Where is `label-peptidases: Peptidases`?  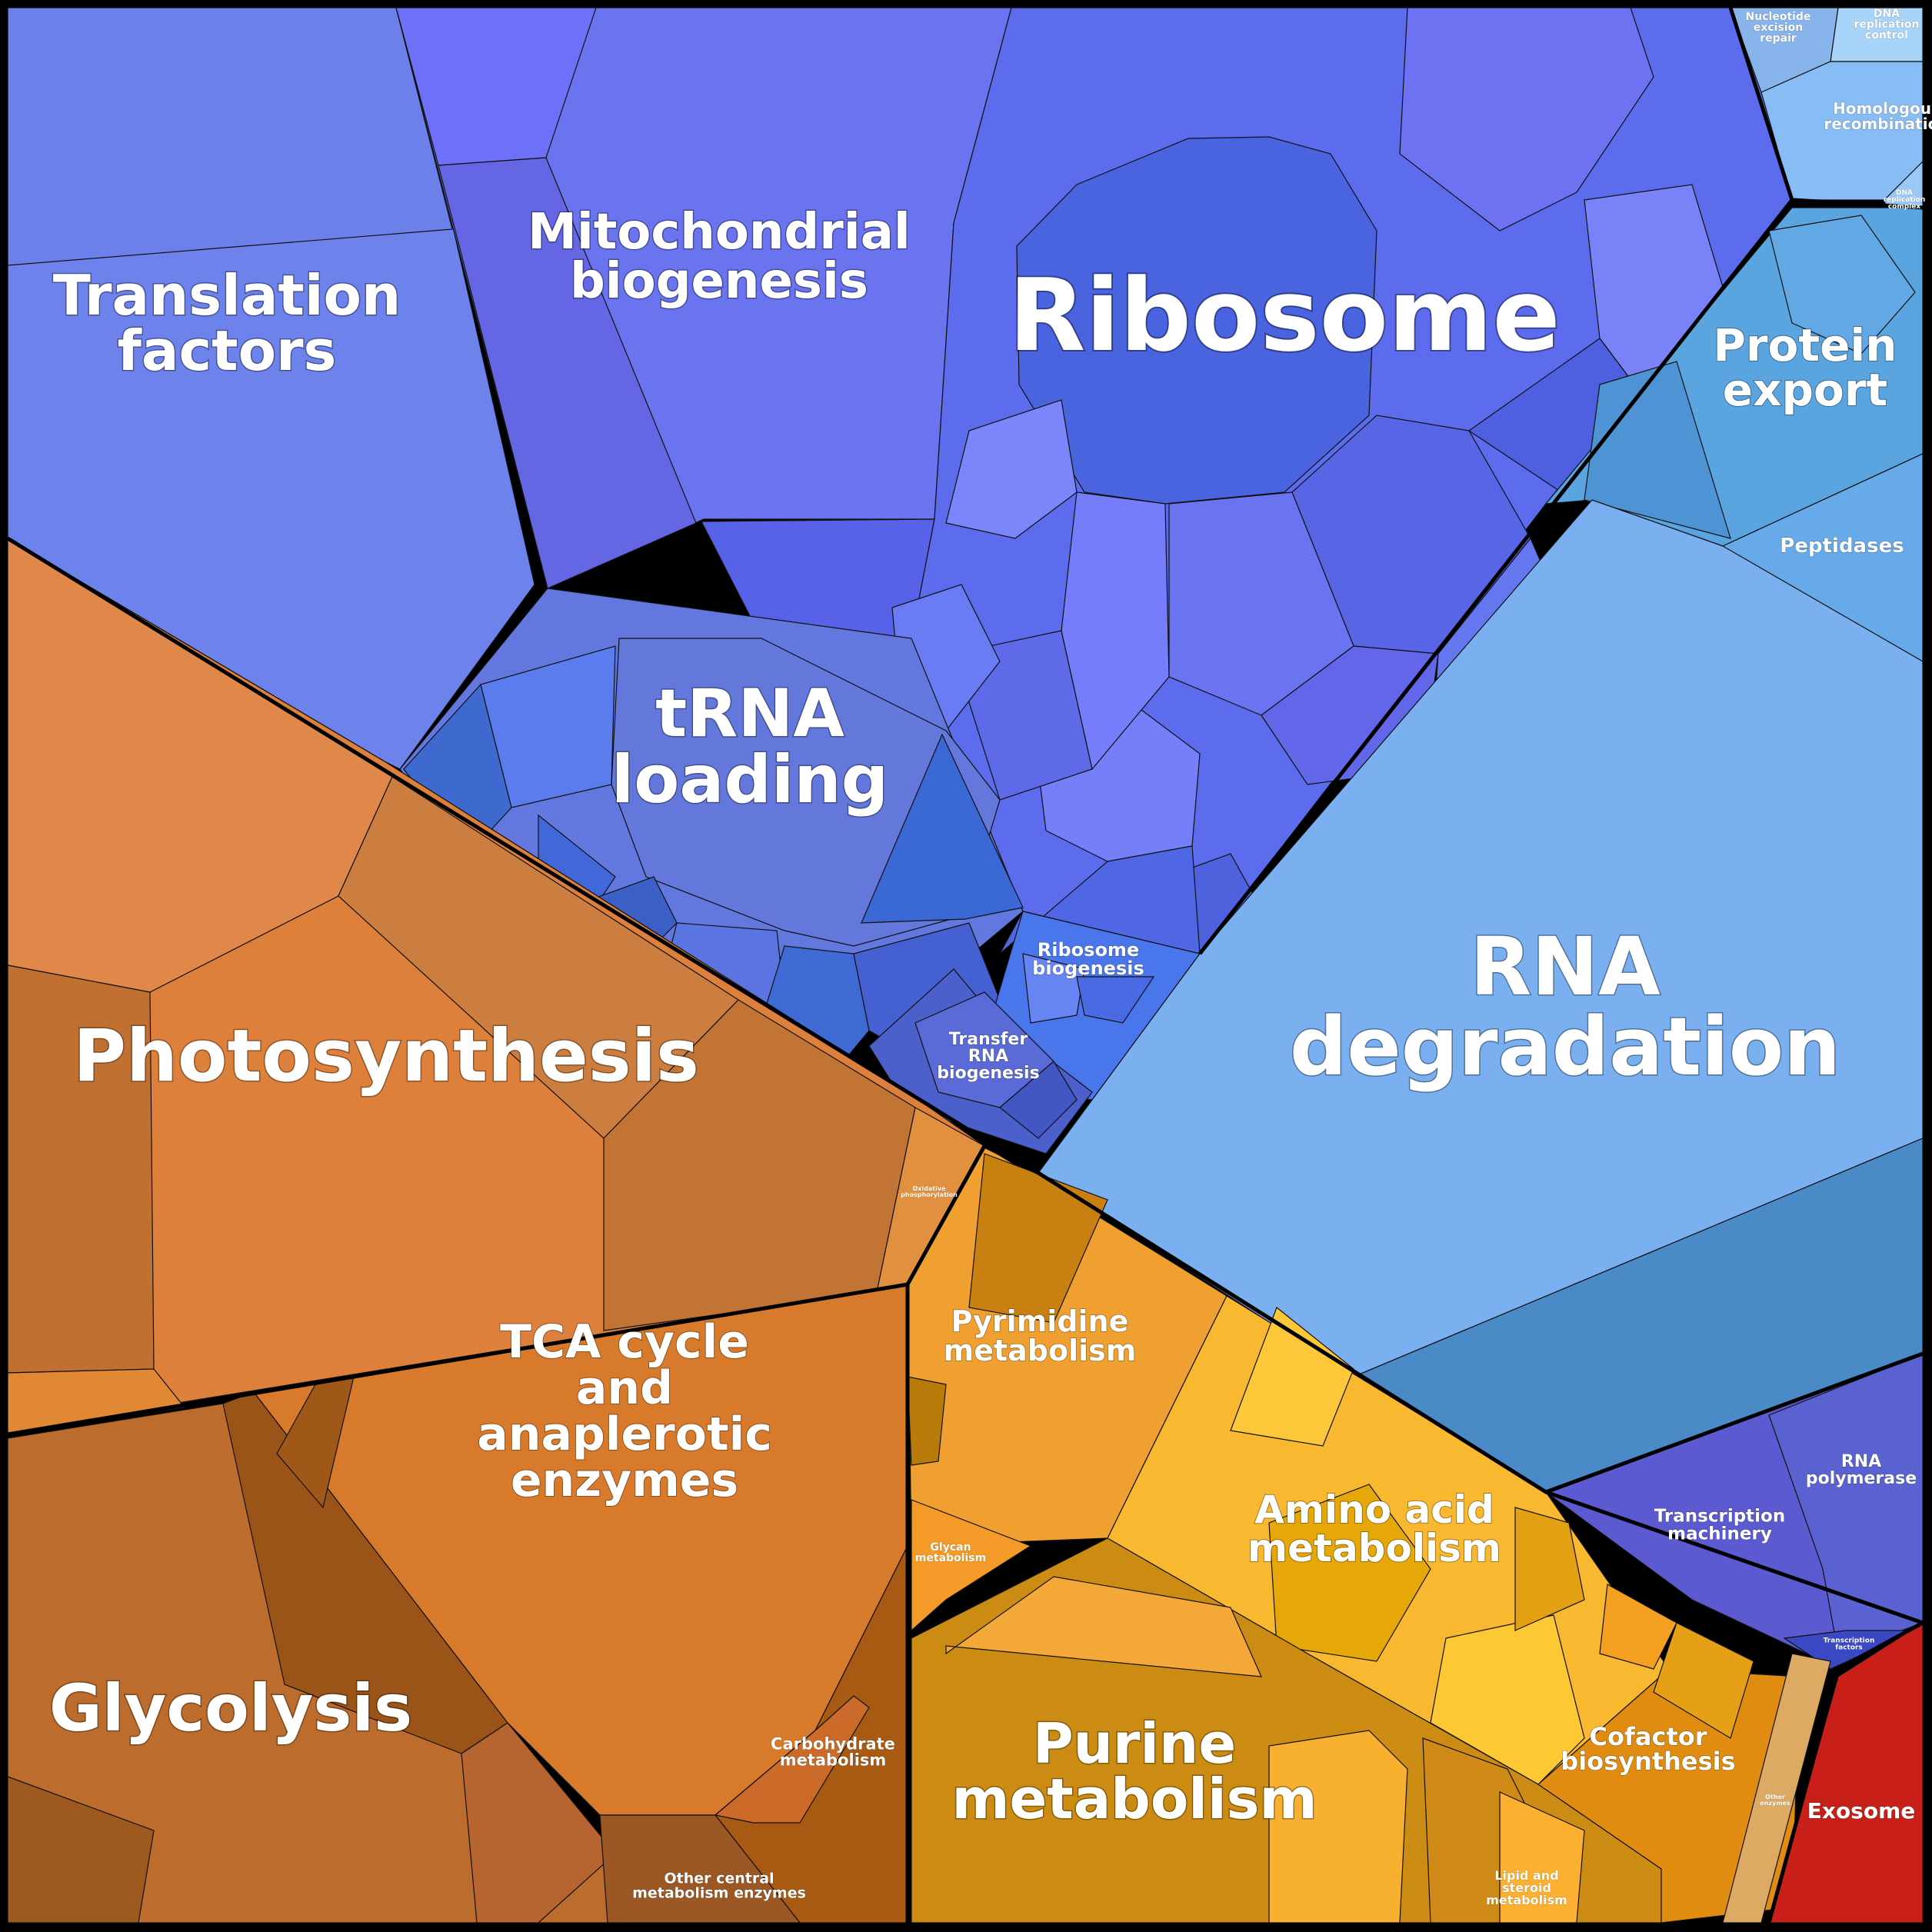 label-peptidases: Peptidases is located at coordinates (1842, 546).